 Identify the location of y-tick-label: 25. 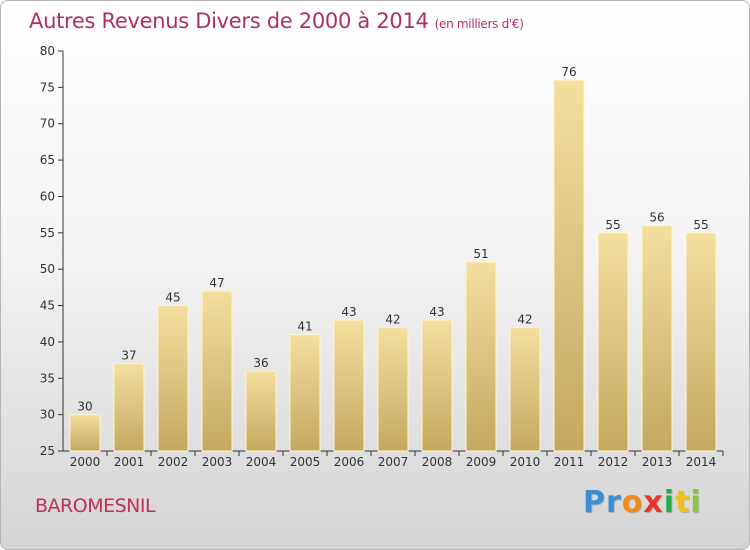
(47, 451).